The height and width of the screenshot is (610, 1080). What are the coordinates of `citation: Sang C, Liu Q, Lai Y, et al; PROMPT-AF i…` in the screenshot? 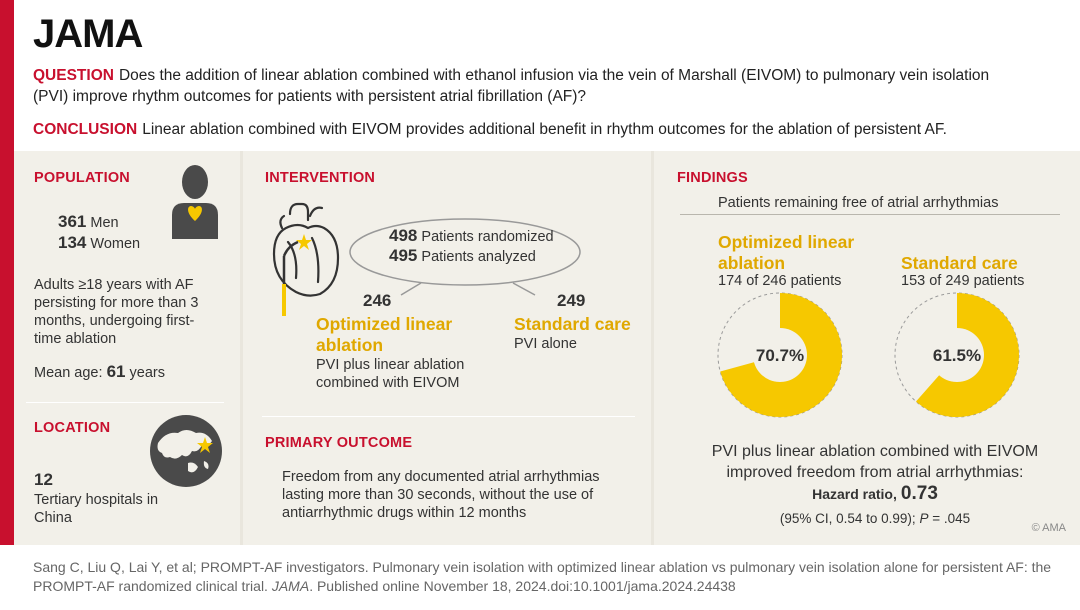 It's located at (548, 577).